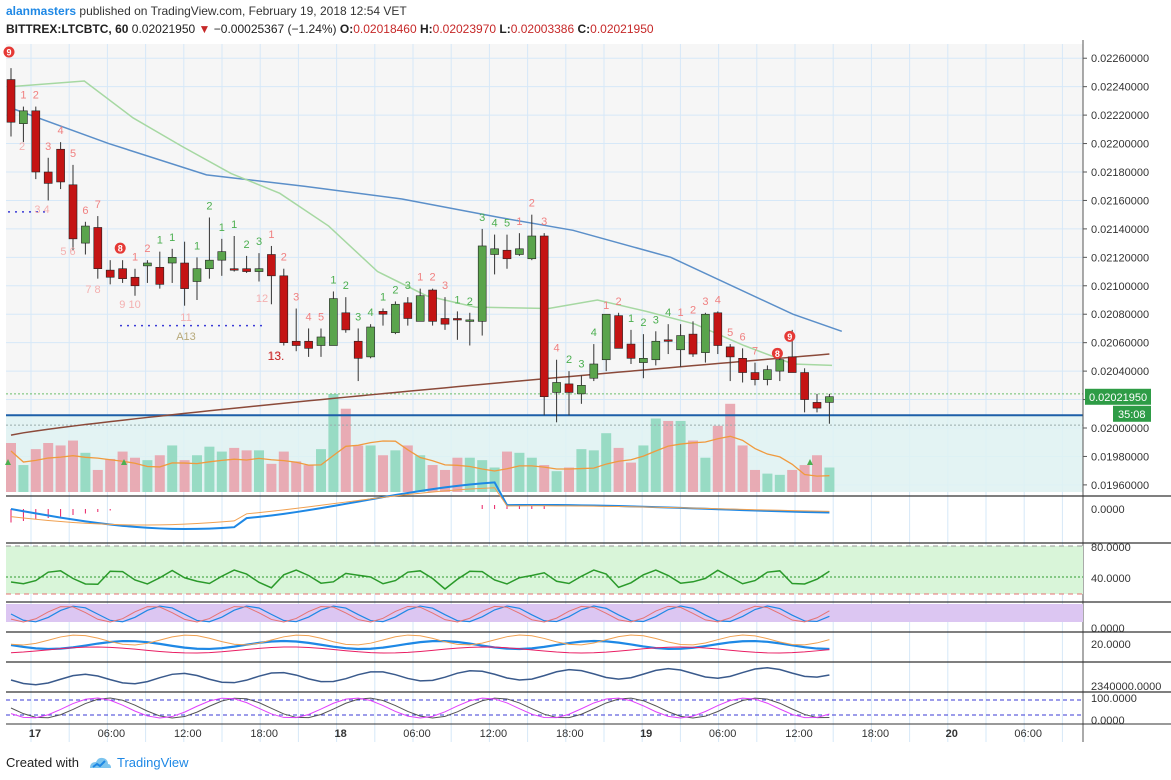 This screenshot has height=780, width=1171. Describe the element at coordinates (61, 131) in the screenshot. I see `td-count-label: 4` at that location.